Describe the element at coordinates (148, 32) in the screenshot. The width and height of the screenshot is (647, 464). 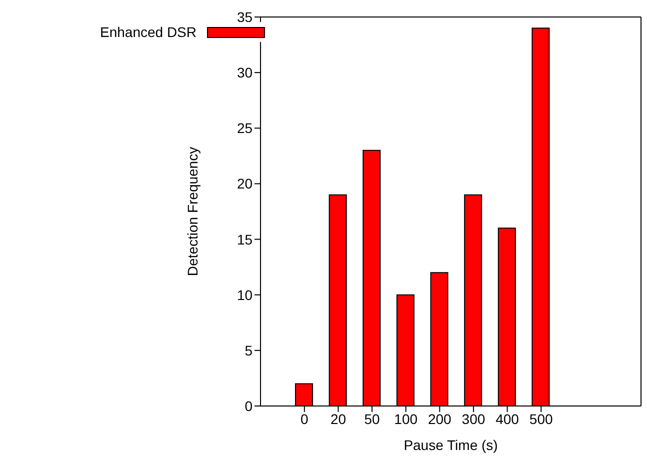
I see `legend-label: Enhanced DSR` at that location.